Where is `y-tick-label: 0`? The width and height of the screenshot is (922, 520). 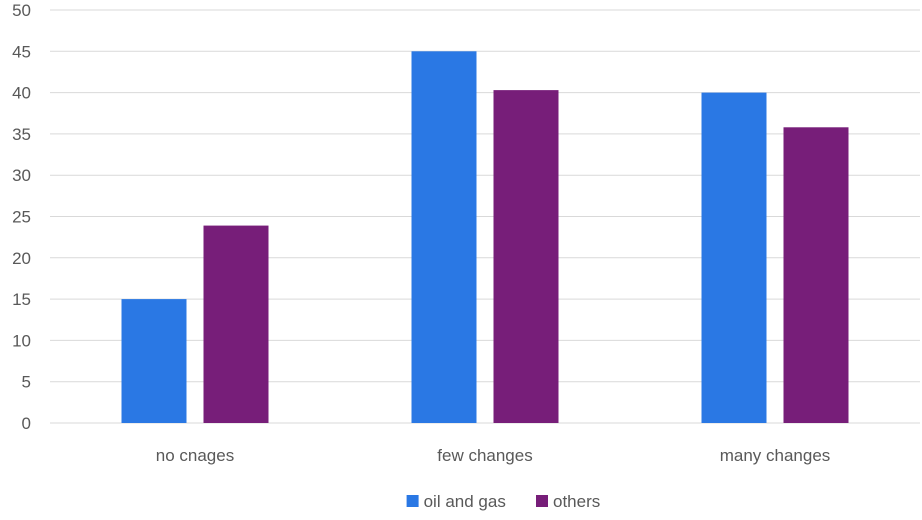 y-tick-label: 0 is located at coordinates (26, 423).